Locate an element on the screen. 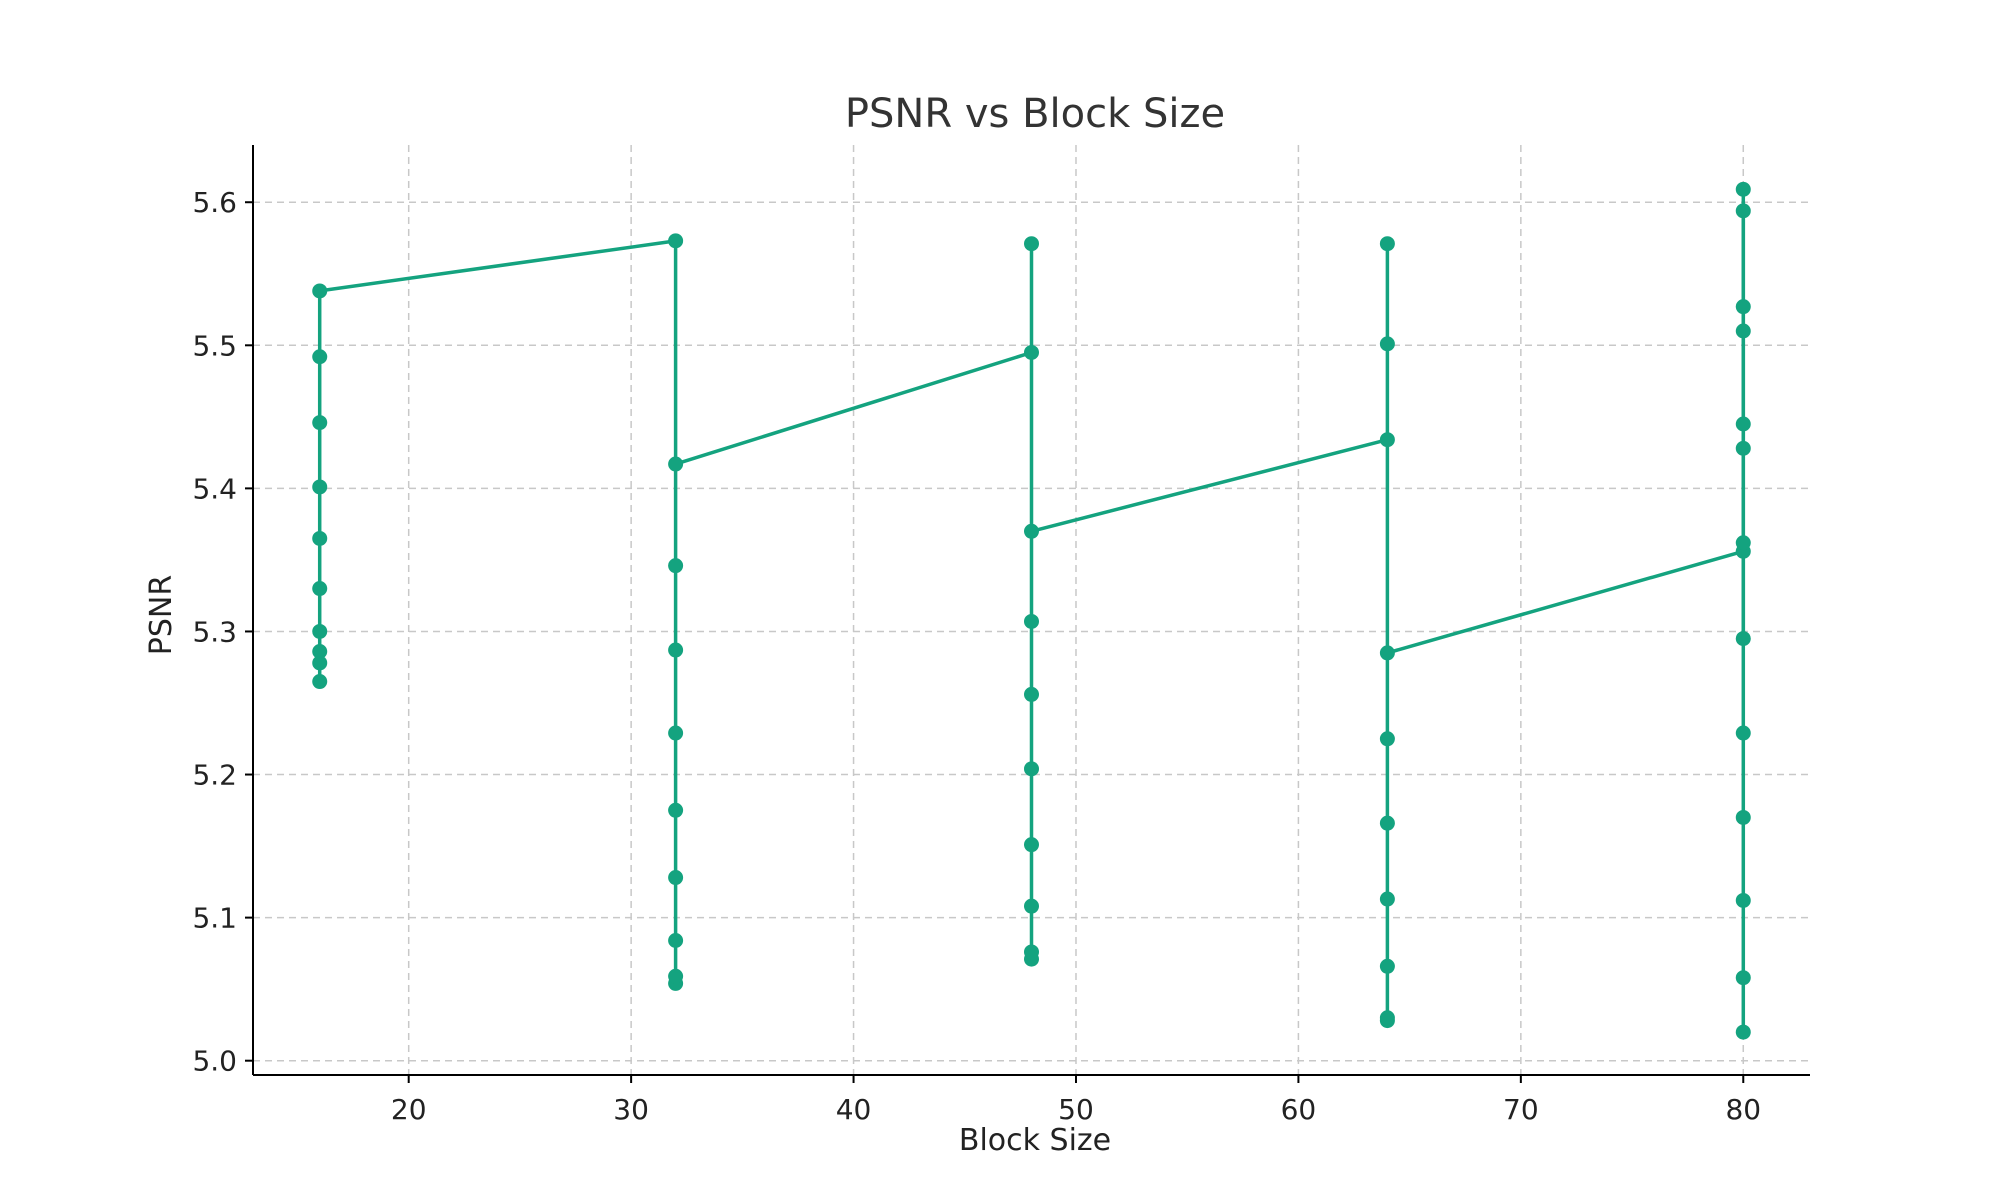 The height and width of the screenshot is (1200, 2000). y-tick-label: 5.6 is located at coordinates (214, 202).